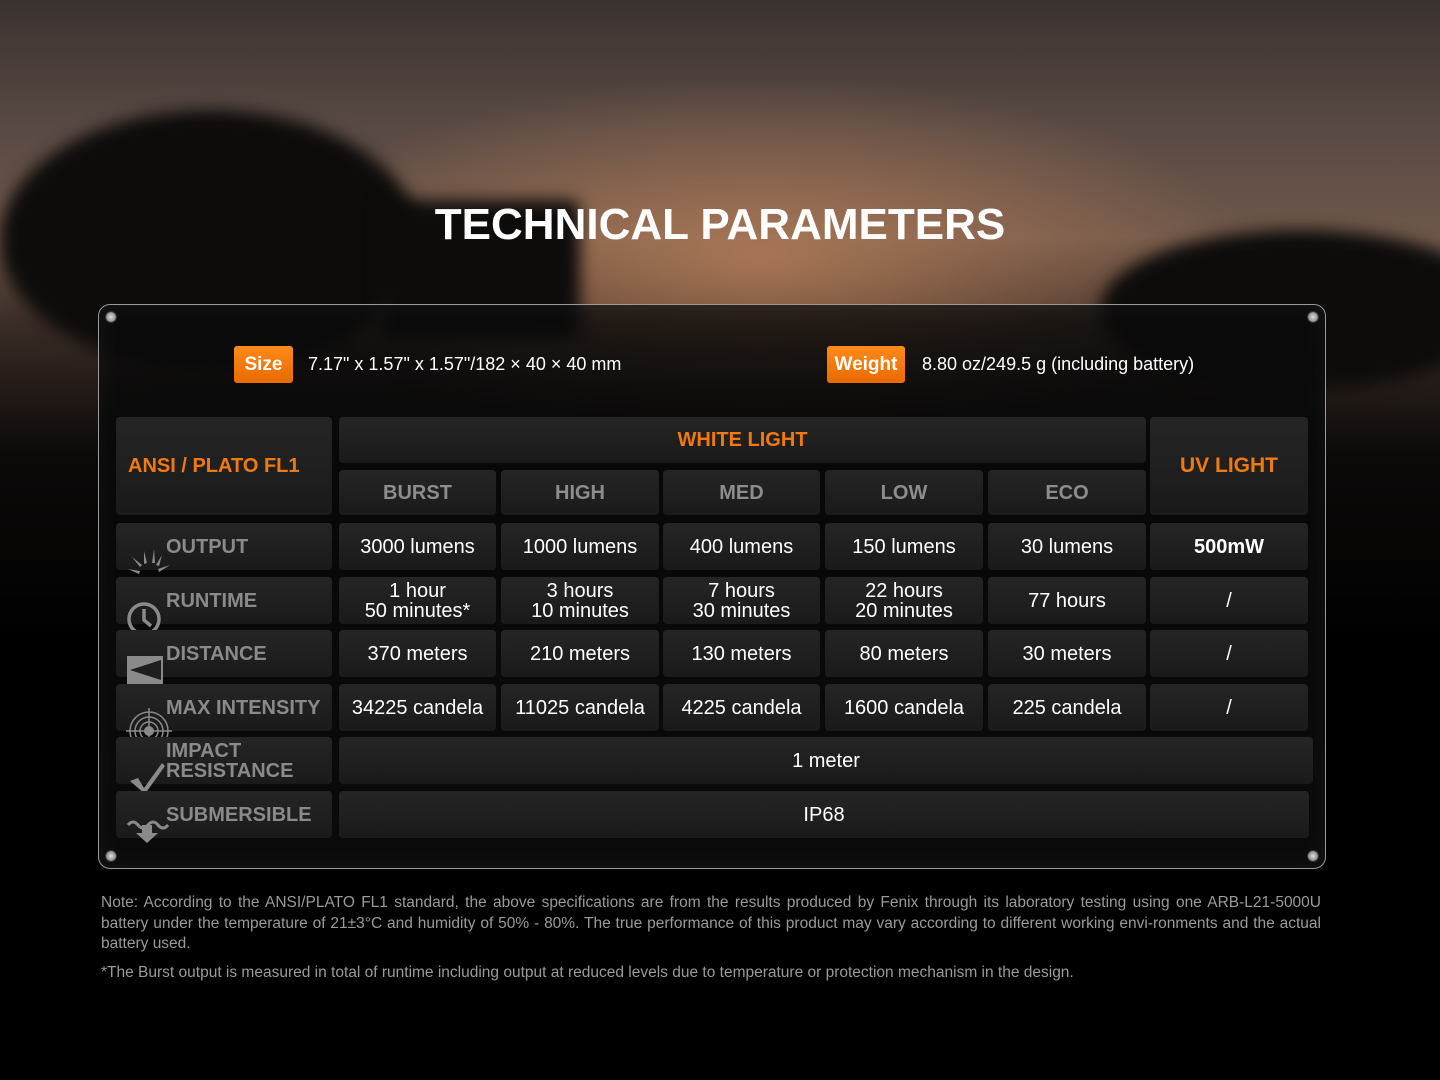 The height and width of the screenshot is (1080, 1440). What do you see at coordinates (1058, 364) in the screenshot?
I see `weight-value: 8.80 oz/249.5 g (including battery)` at bounding box center [1058, 364].